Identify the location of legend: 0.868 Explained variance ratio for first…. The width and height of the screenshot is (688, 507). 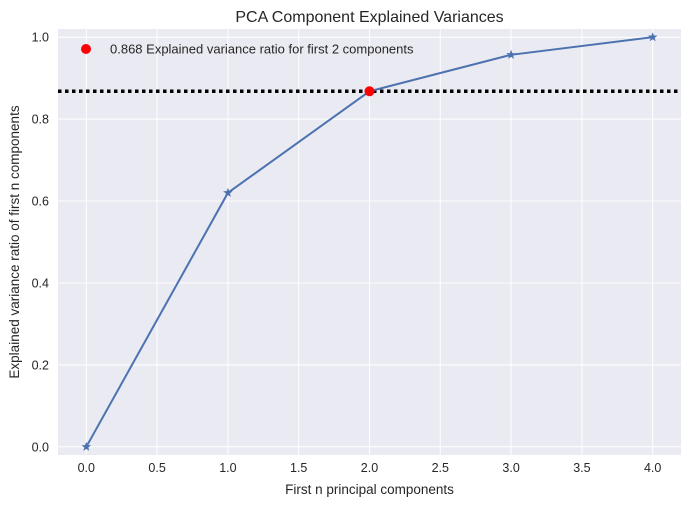
(247, 49).